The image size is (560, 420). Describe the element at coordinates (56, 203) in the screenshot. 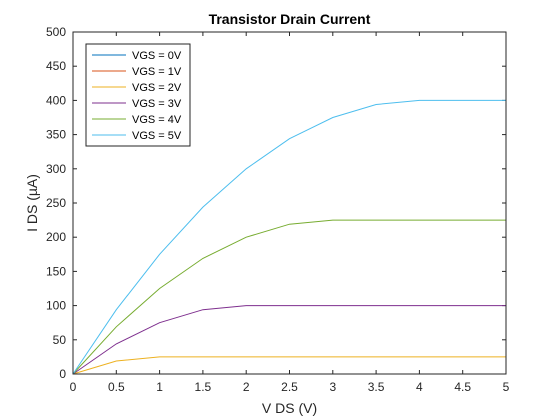

I see `y-tick-label: 250` at that location.